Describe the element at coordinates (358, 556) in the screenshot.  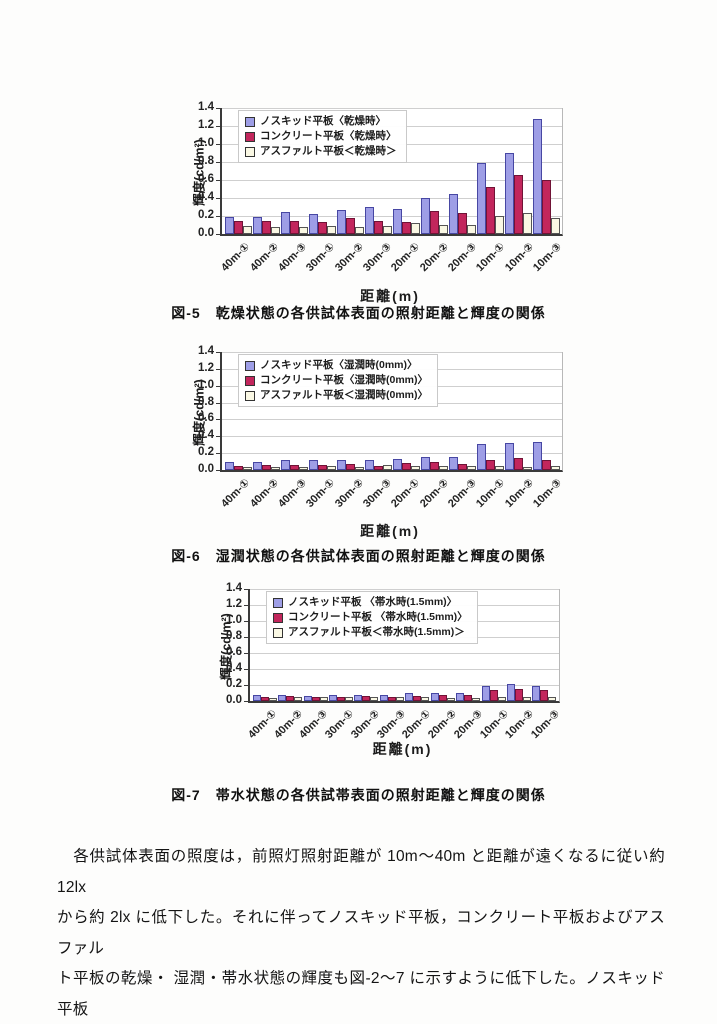
I see `figure-6-caption: 図-6 湿潤状態の各供試体表面の照射距離と輝度の関係` at that location.